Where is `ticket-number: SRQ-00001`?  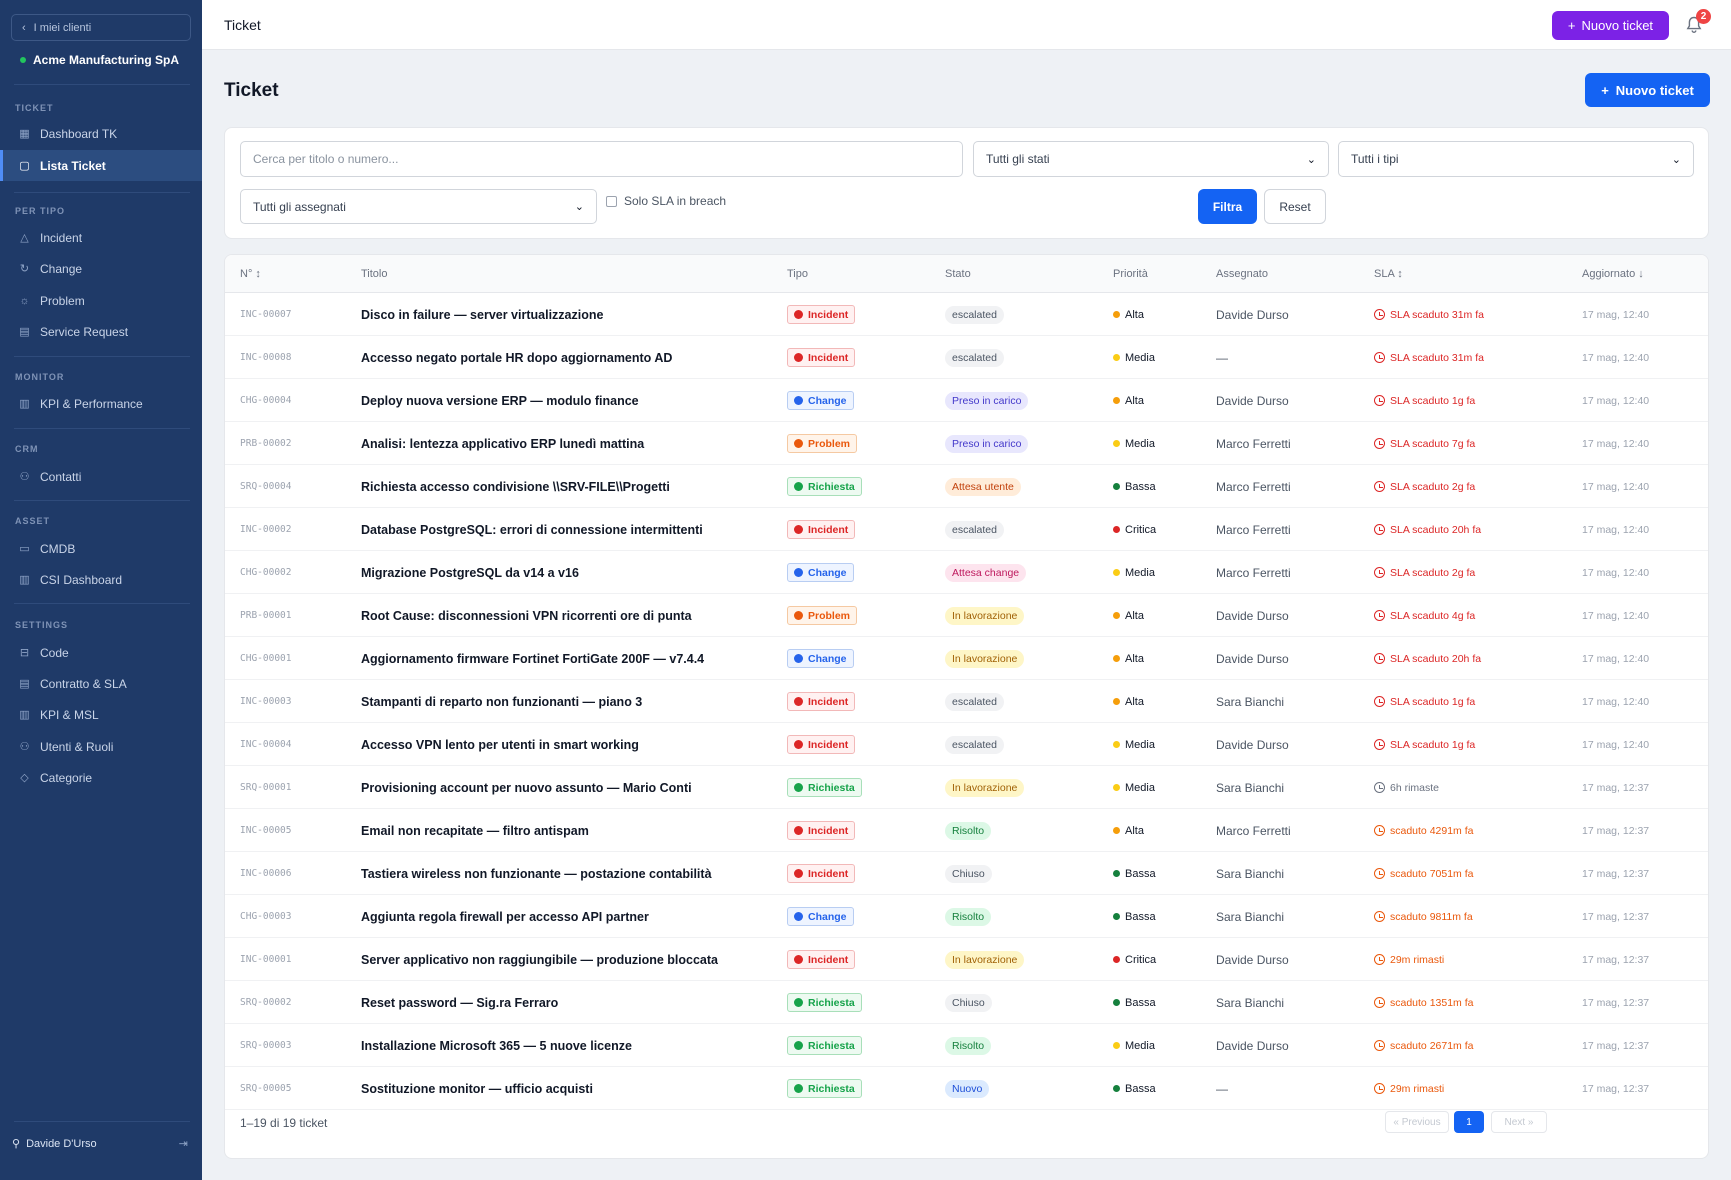
ticket-number: SRQ-00001 is located at coordinates (266, 787).